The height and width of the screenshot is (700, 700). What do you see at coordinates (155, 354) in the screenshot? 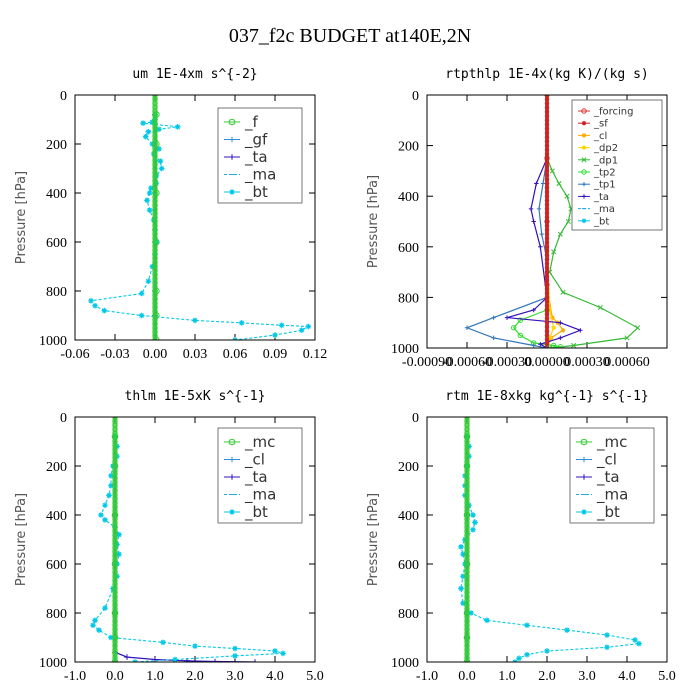
I see `x-tick-label: 0.00` at bounding box center [155, 354].